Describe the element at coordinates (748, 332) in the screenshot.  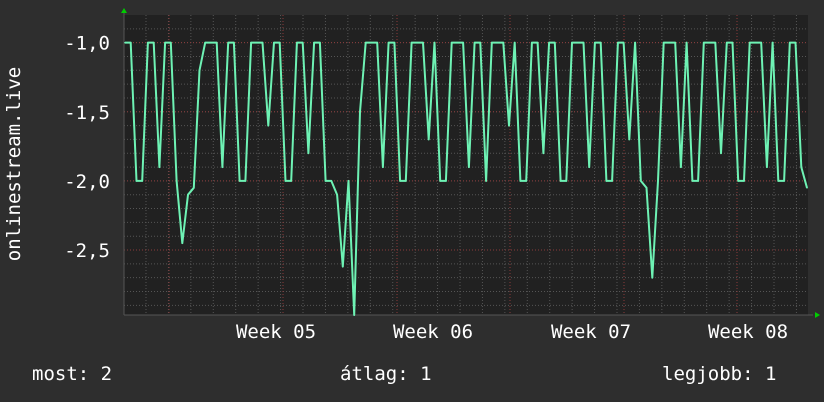
I see `x-tick-label: Week 08` at that location.